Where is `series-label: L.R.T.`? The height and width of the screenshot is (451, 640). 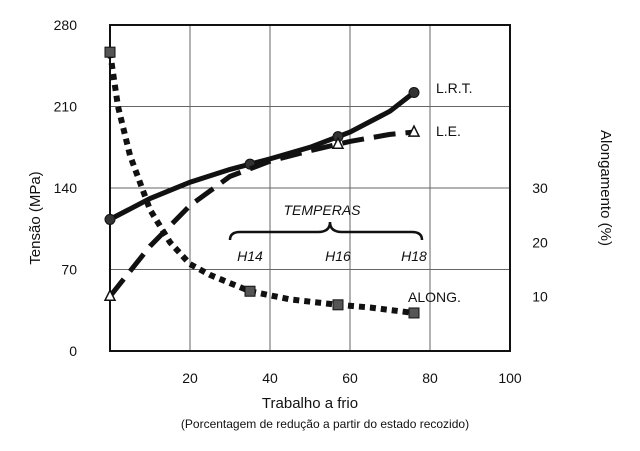 series-label: L.R.T. is located at coordinates (454, 88).